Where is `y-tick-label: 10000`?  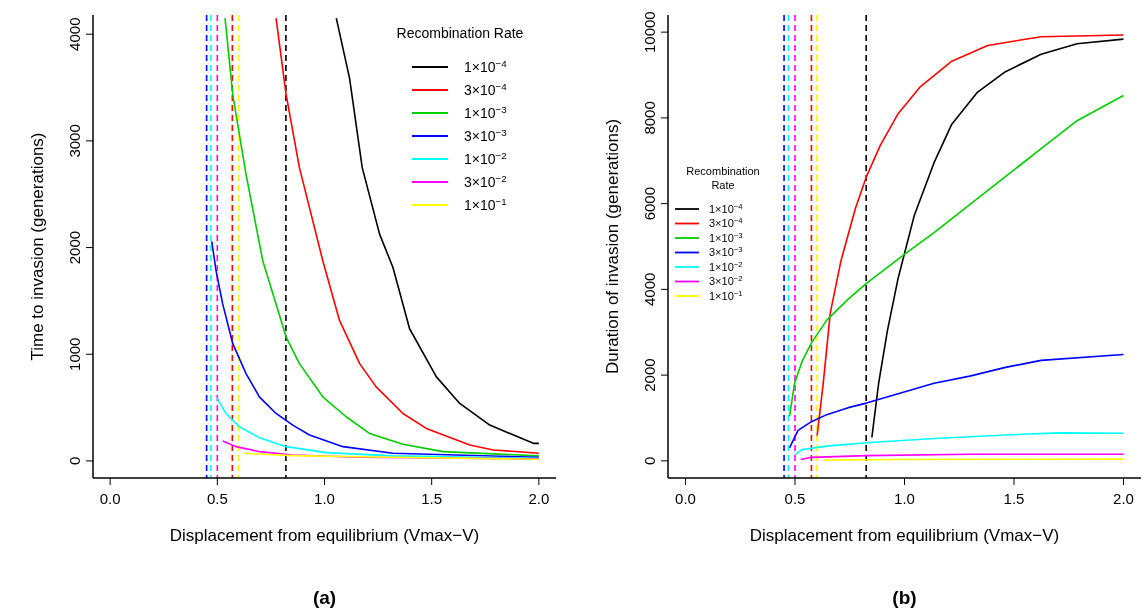 y-tick-label: 10000 is located at coordinates (649, 32).